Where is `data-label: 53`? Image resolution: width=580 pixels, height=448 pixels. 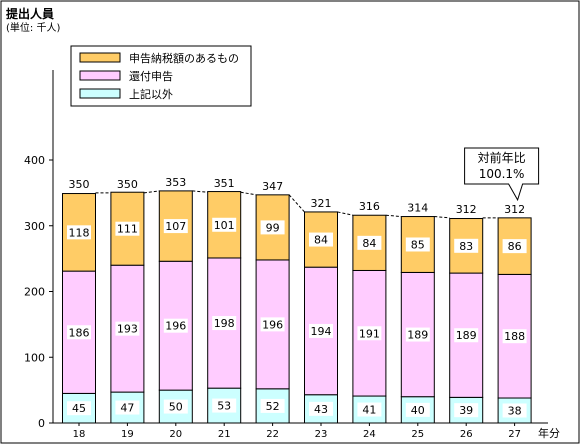
data-label: 53 is located at coordinates (224, 406).